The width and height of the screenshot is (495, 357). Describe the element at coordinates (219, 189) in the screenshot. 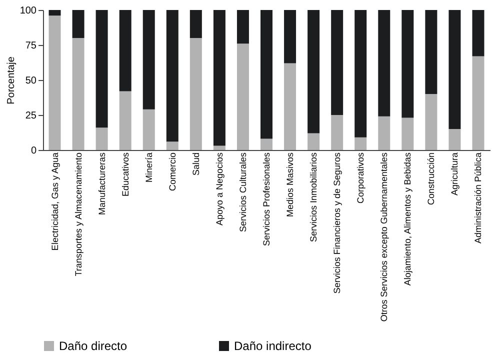

I see `x-tick-label: Apoyo a Negocios` at that location.